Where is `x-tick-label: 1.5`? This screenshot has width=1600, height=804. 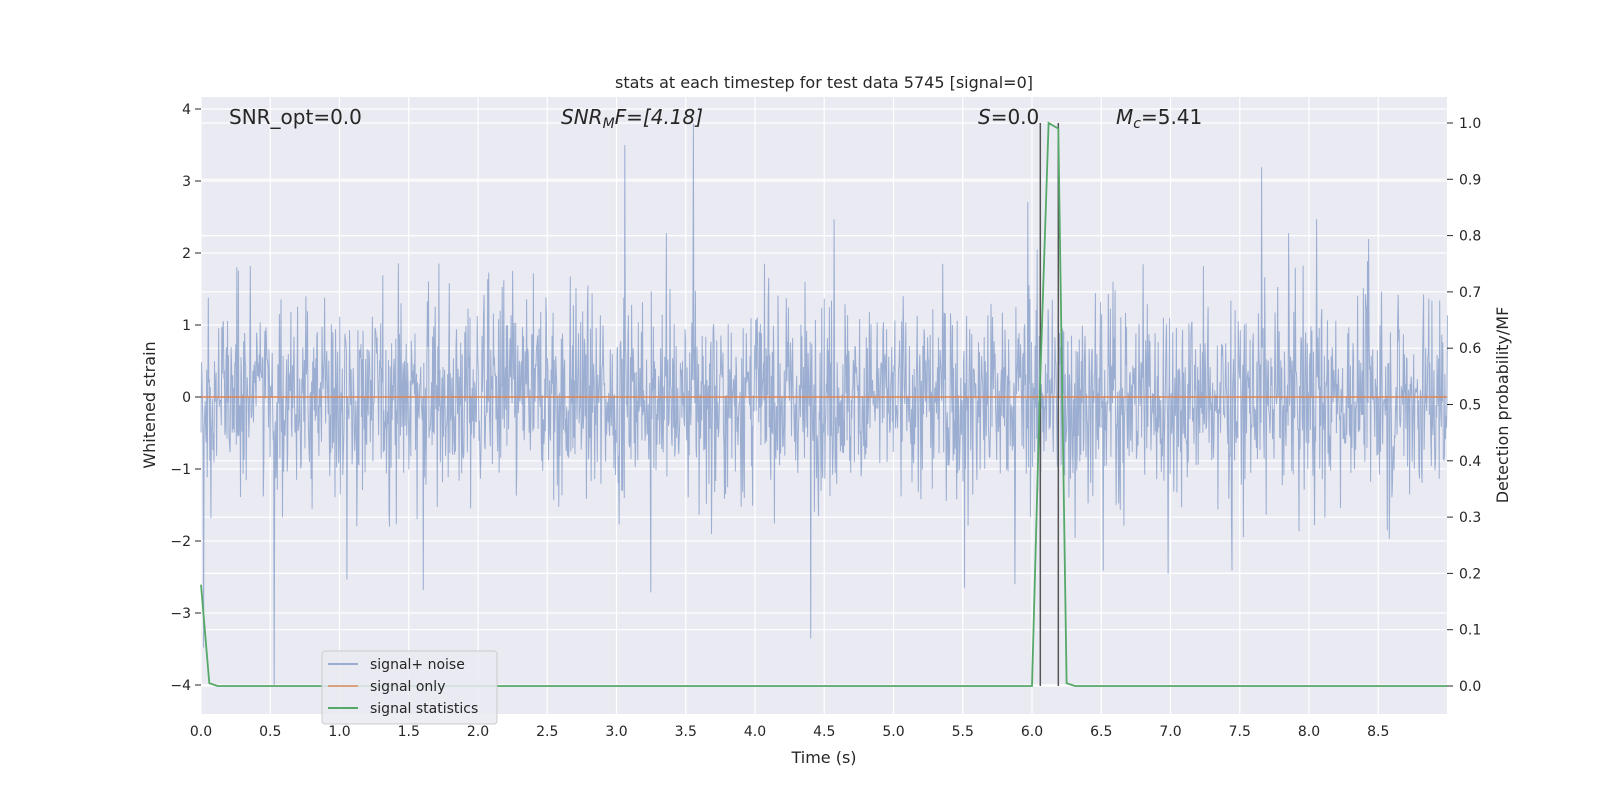
x-tick-label: 1.5 is located at coordinates (409, 732).